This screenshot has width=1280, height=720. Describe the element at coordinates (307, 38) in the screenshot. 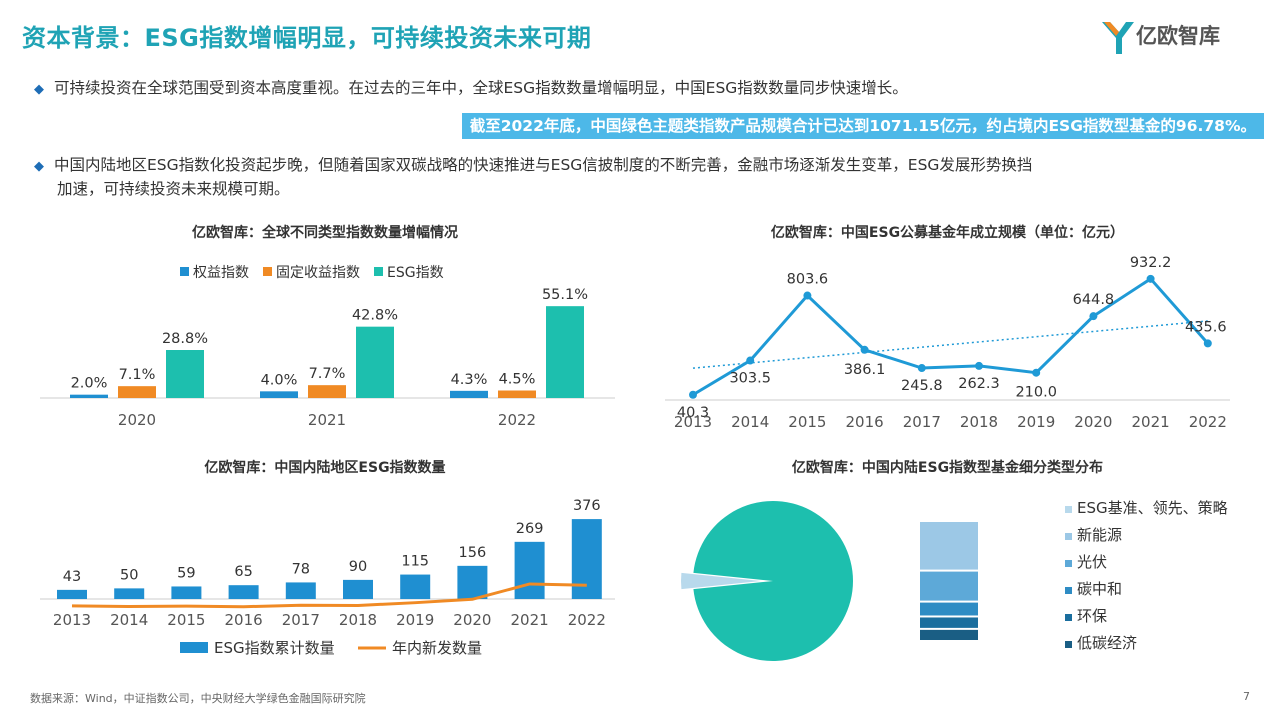

I see `page-title: 资本背景：ESG指数增幅明显，可持续投资未来可期` at that location.